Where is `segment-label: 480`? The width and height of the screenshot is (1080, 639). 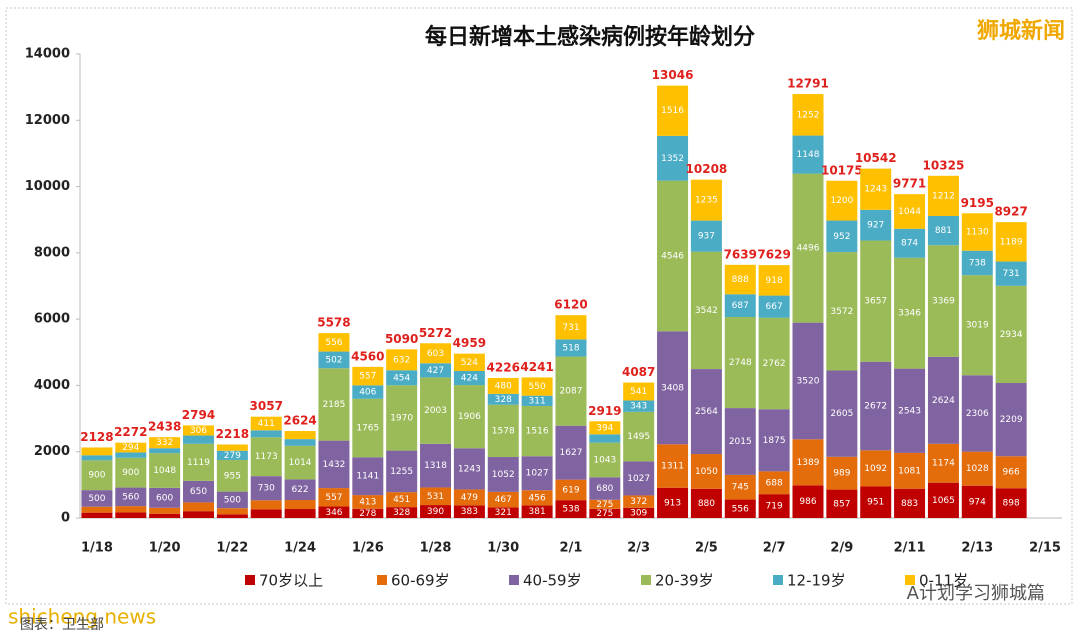 segment-label: 480 is located at coordinates (503, 386).